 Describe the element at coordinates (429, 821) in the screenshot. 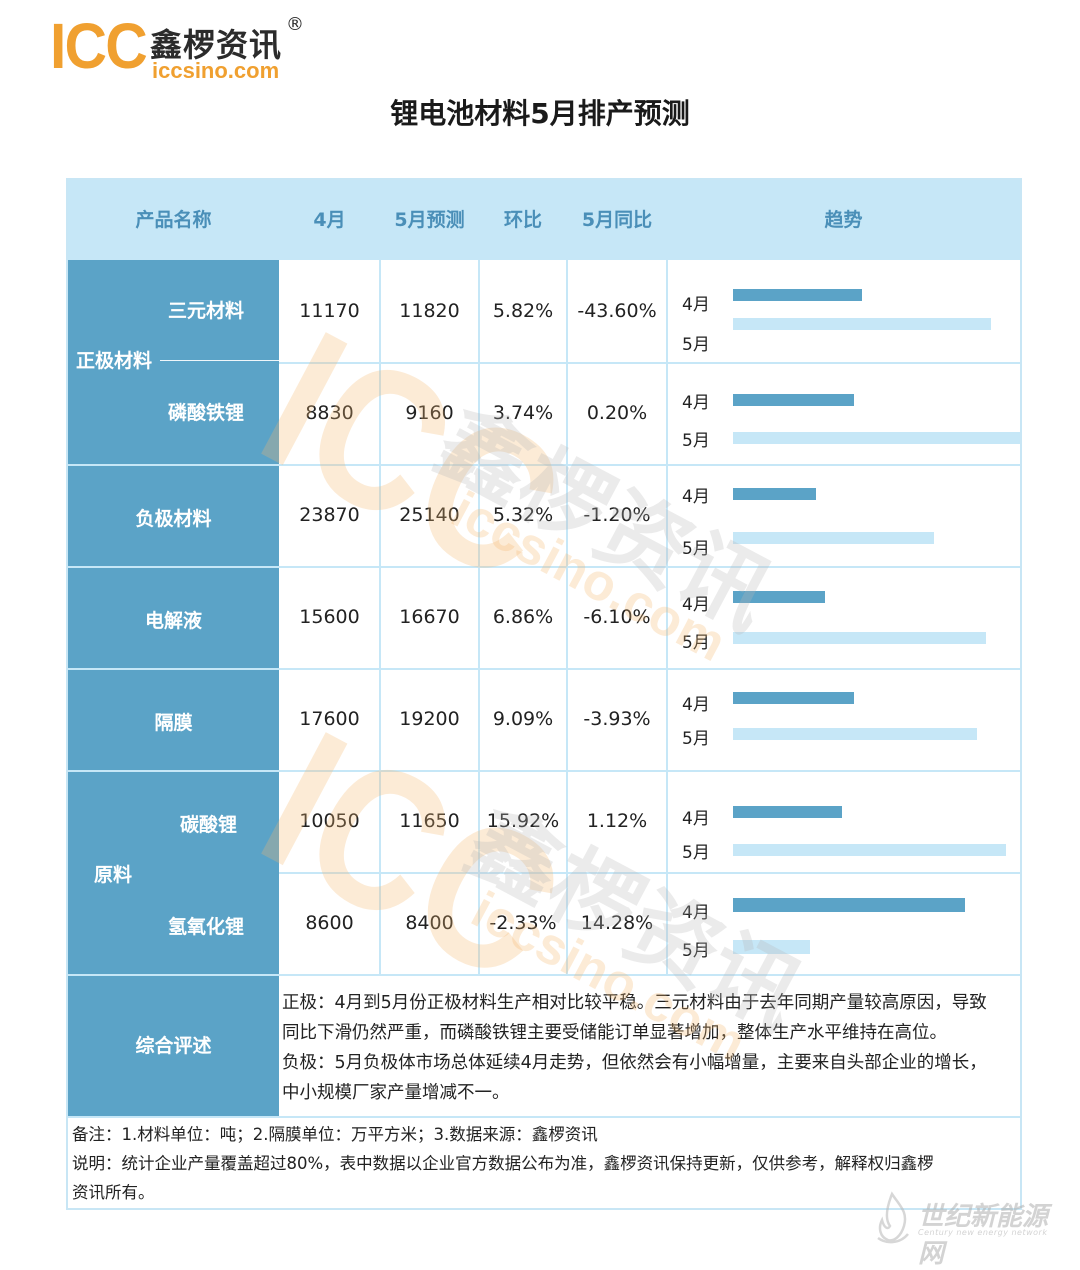

I see `may-forecast-value: 11650` at that location.